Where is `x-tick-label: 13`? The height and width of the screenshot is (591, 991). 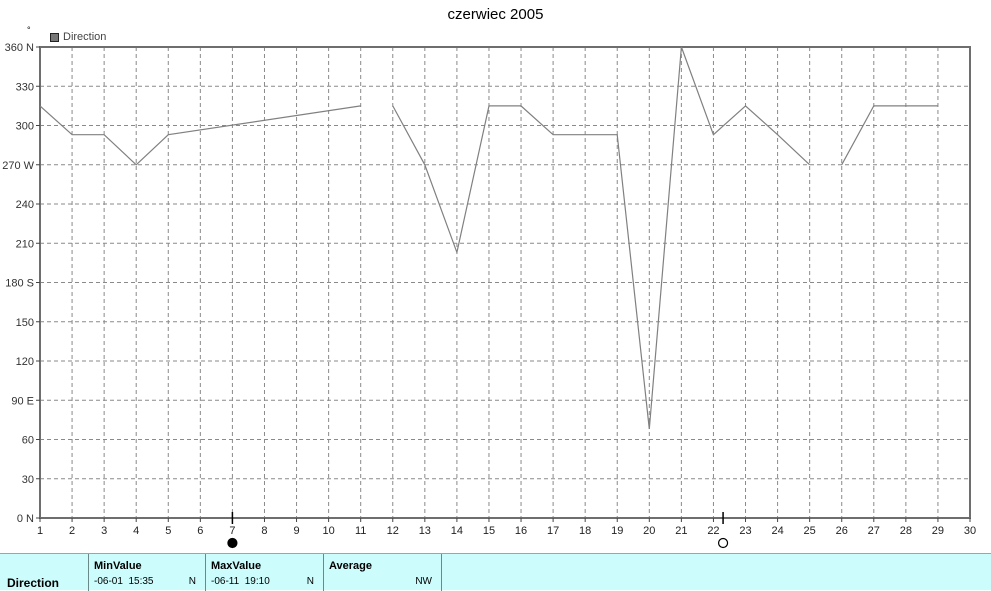 x-tick-label: 13 is located at coordinates (425, 531).